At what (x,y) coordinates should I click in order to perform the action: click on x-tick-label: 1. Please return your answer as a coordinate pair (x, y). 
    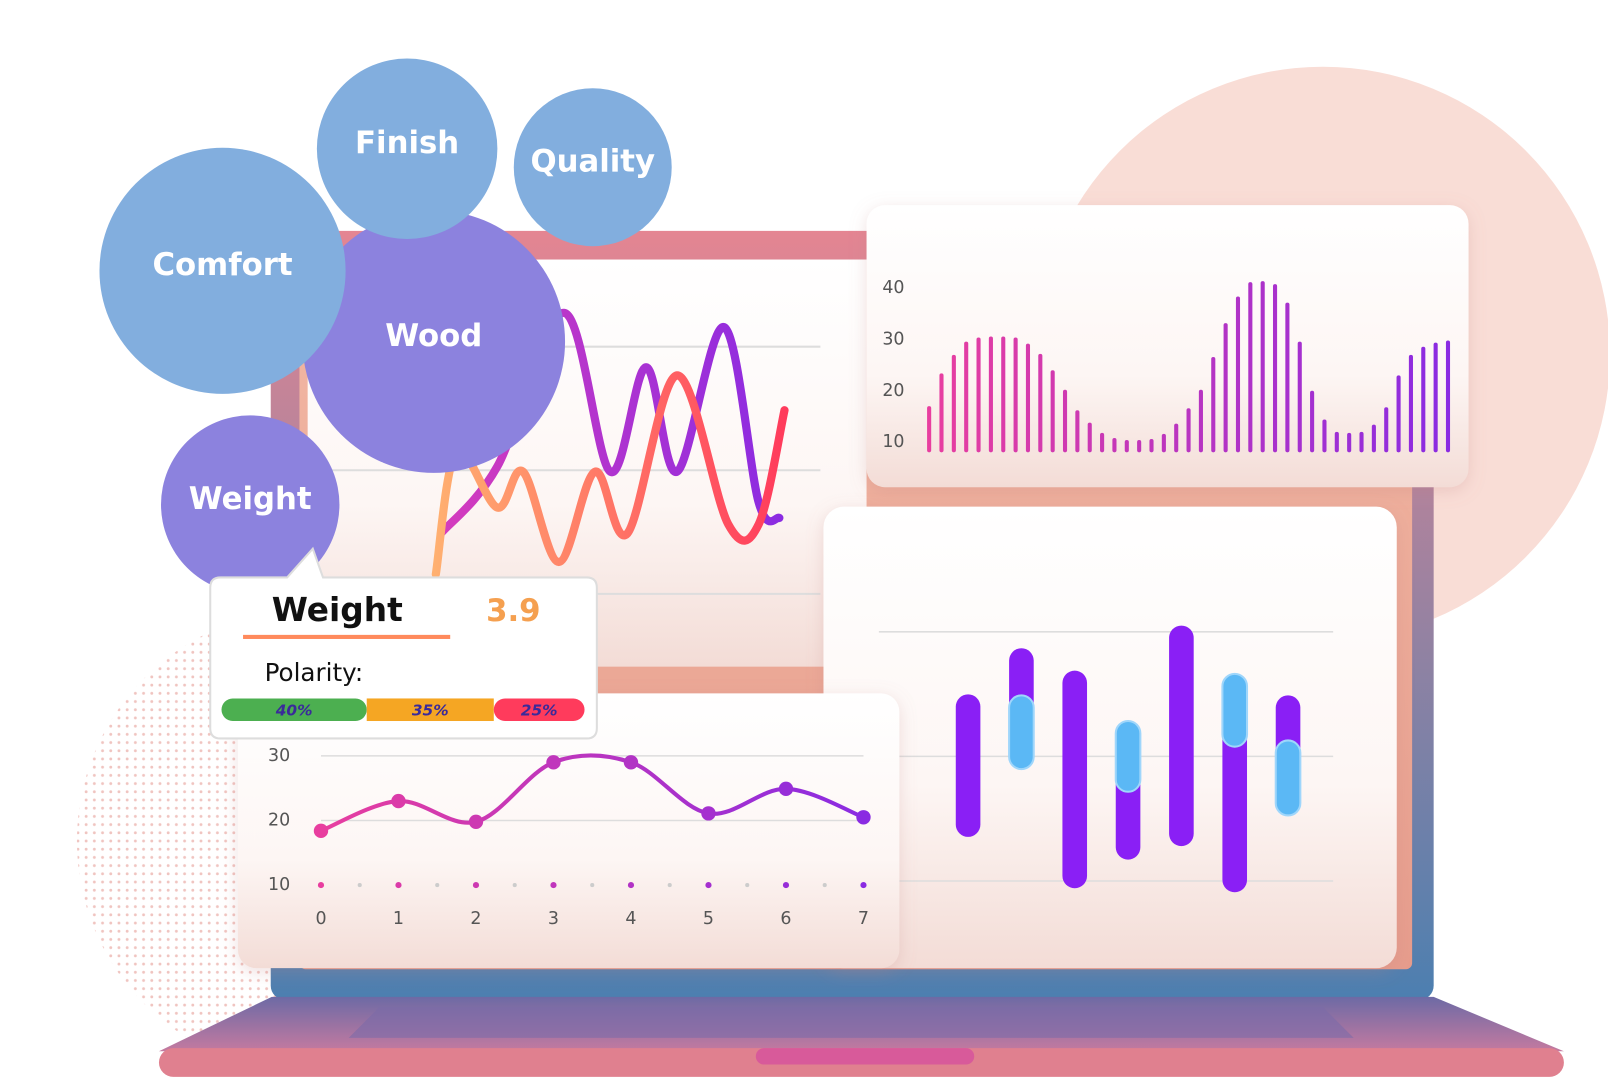
    Looking at the image, I should click on (398, 919).